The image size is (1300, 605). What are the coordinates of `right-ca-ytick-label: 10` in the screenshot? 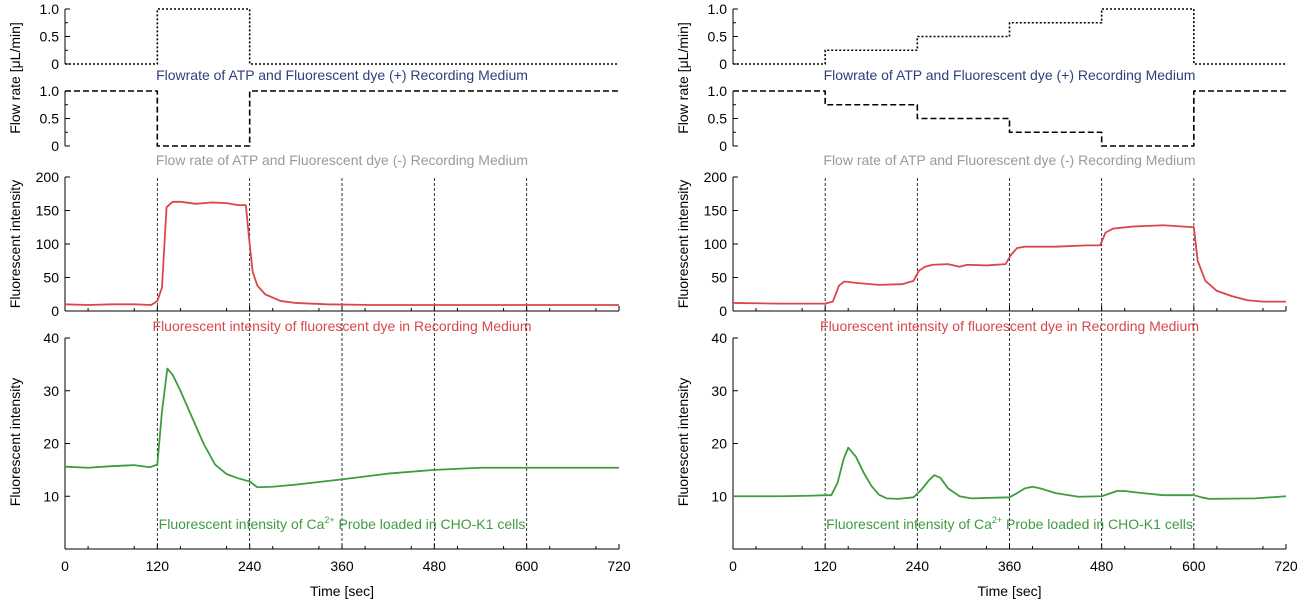 It's located at (719, 496).